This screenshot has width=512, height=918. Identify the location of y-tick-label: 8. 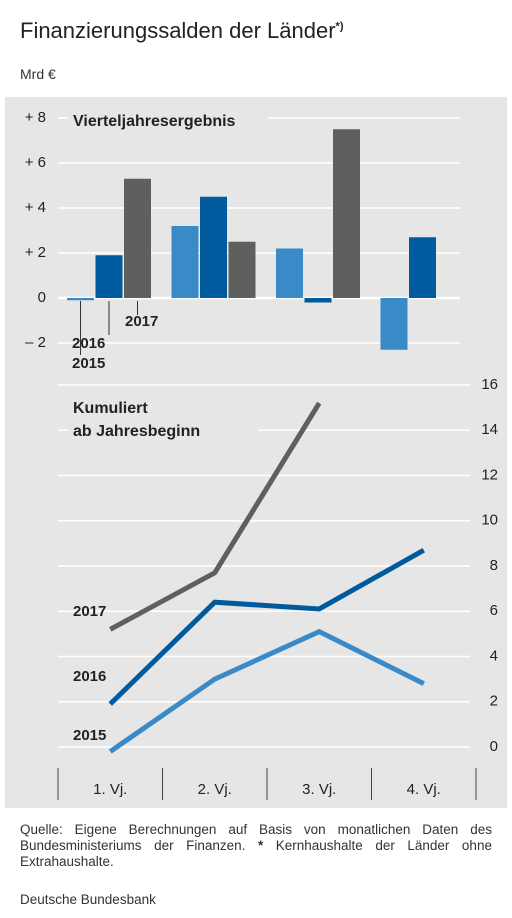
(494, 565).